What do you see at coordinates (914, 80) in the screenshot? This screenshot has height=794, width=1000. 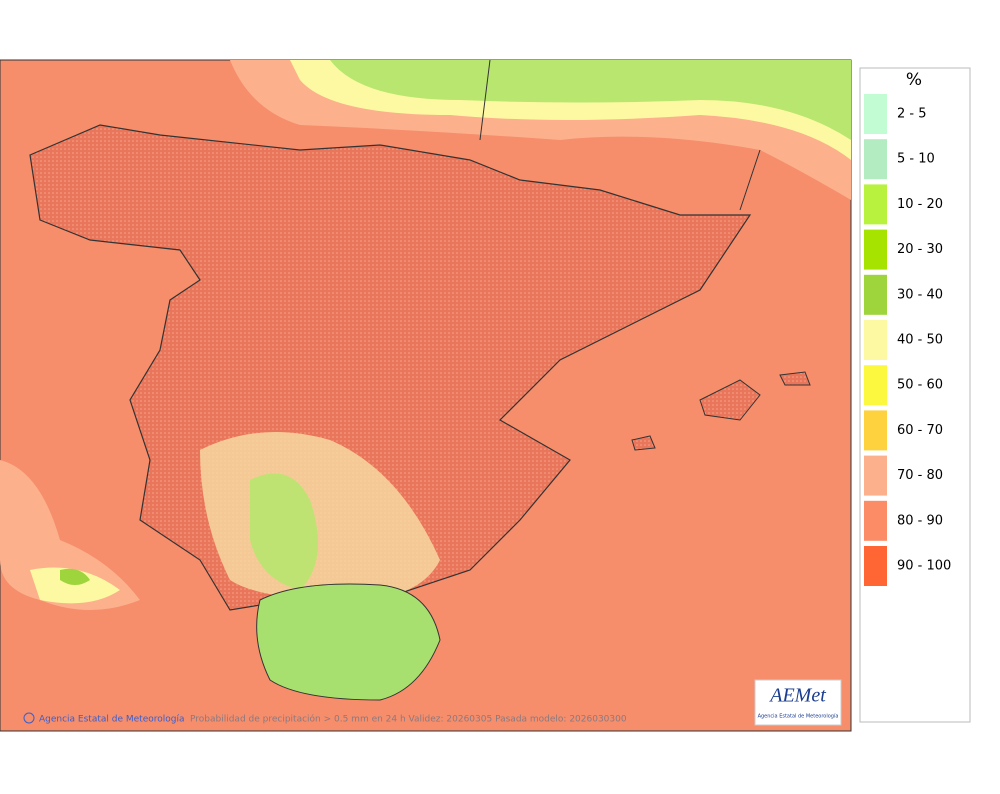 I see `legend-title: %` at bounding box center [914, 80].